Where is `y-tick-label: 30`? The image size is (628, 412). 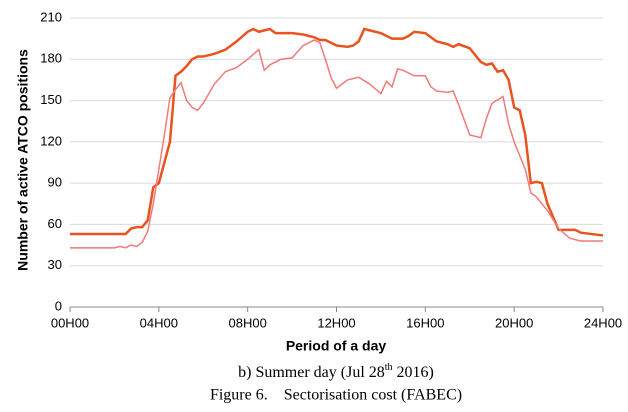
y-tick-label: 30 is located at coordinates (55, 264).